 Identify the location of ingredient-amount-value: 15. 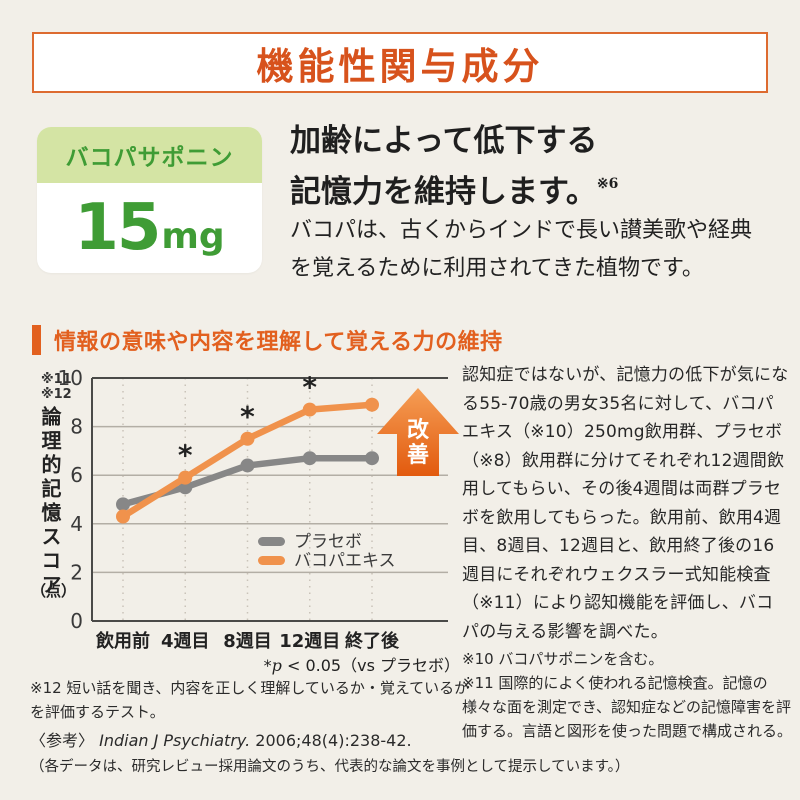
(117, 228).